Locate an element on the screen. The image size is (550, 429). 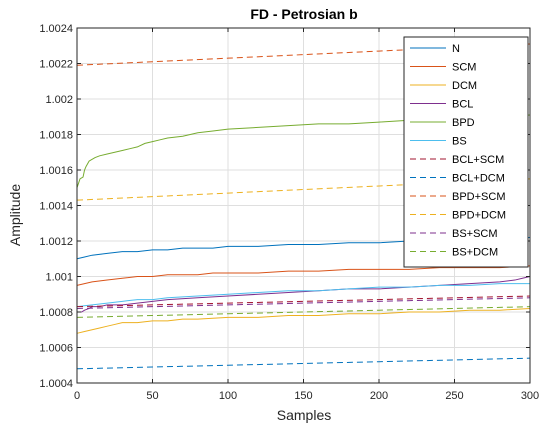
x-tick-label: 300 is located at coordinates (530, 396).